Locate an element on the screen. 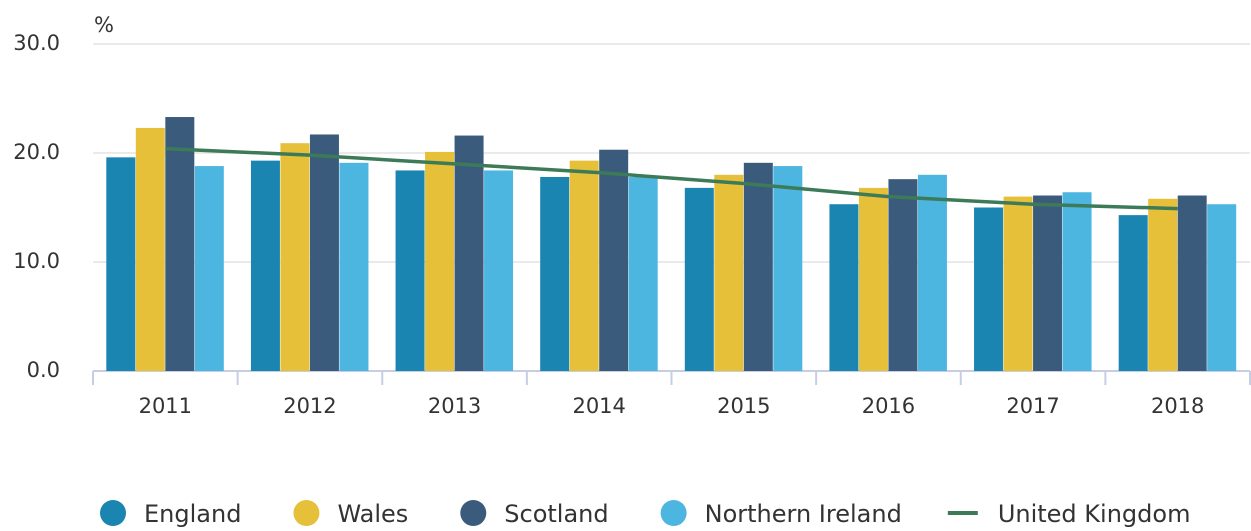  x-tick-label: 2015 is located at coordinates (743, 406).